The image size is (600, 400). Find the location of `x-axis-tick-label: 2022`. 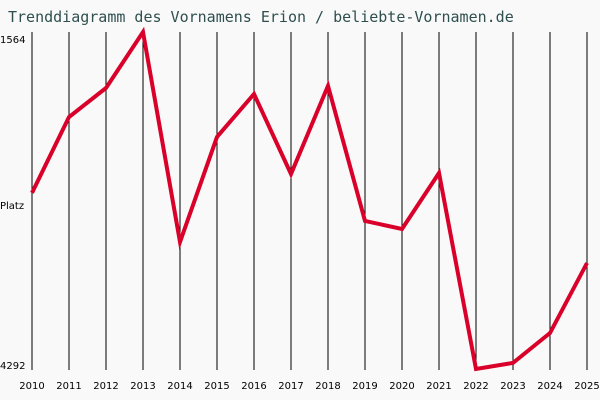

x-axis-tick-label: 2022 is located at coordinates (476, 386).